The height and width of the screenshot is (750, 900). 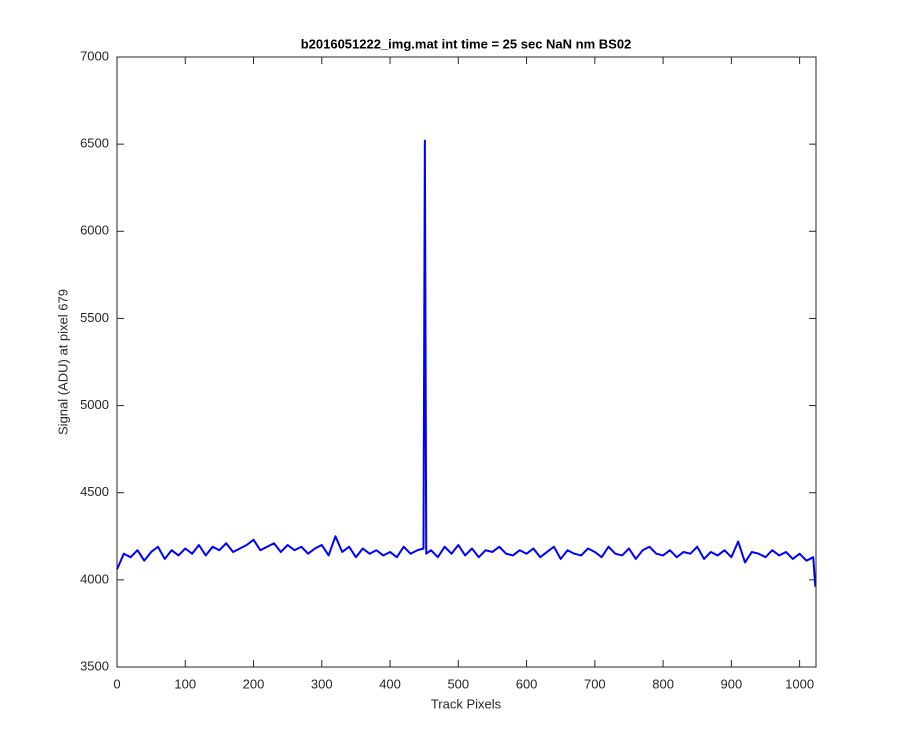 I want to click on x-tick-label: 900, so click(x=732, y=683).